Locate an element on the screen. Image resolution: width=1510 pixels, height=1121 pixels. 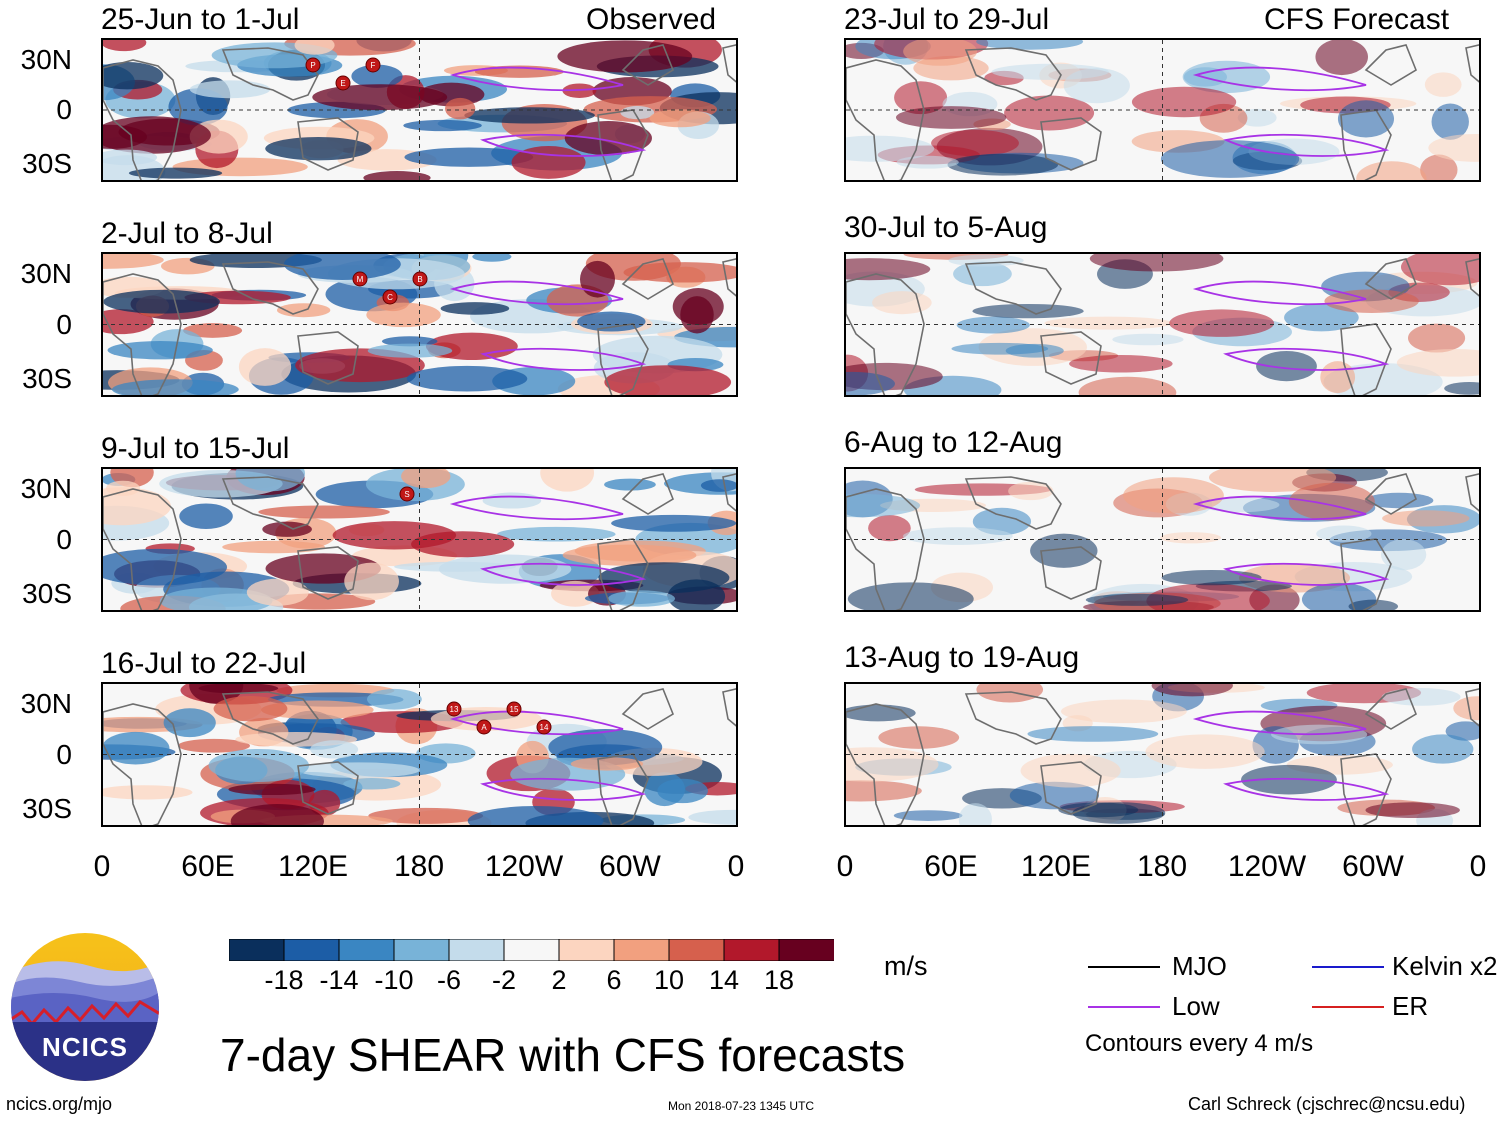
storm-marker: A is located at coordinates (484, 727).